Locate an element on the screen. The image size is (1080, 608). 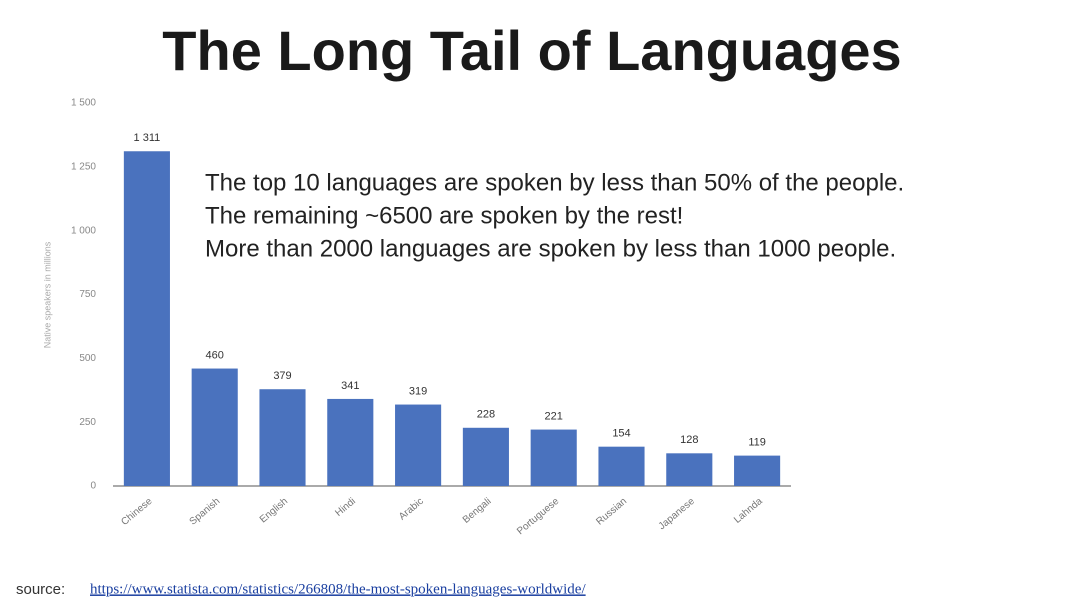
x-tick-label: Spanish is located at coordinates (205, 512).